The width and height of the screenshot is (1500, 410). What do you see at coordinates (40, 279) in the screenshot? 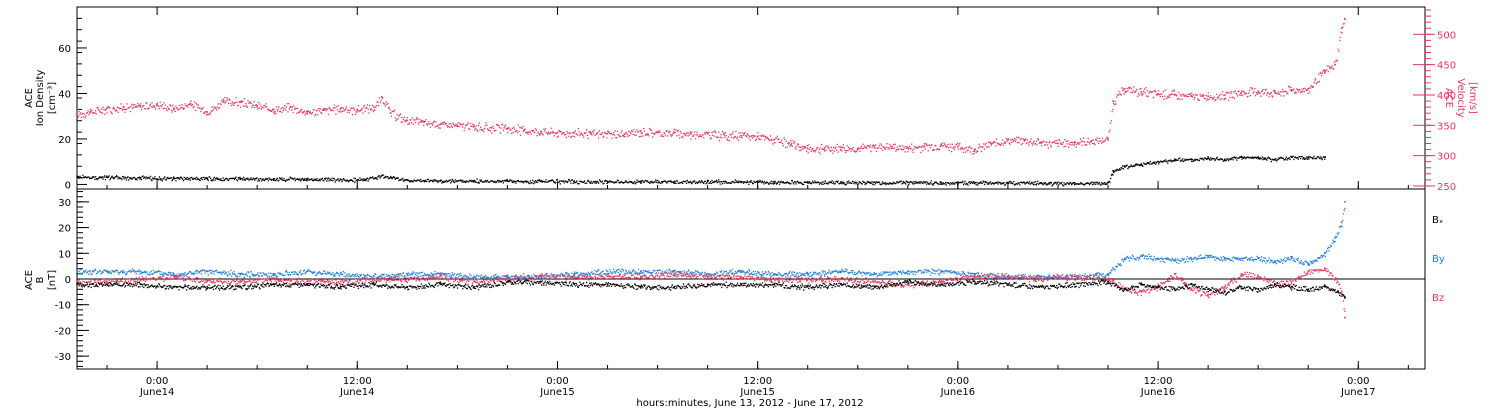
I see `b-axis-label-line2: B` at bounding box center [40, 279].